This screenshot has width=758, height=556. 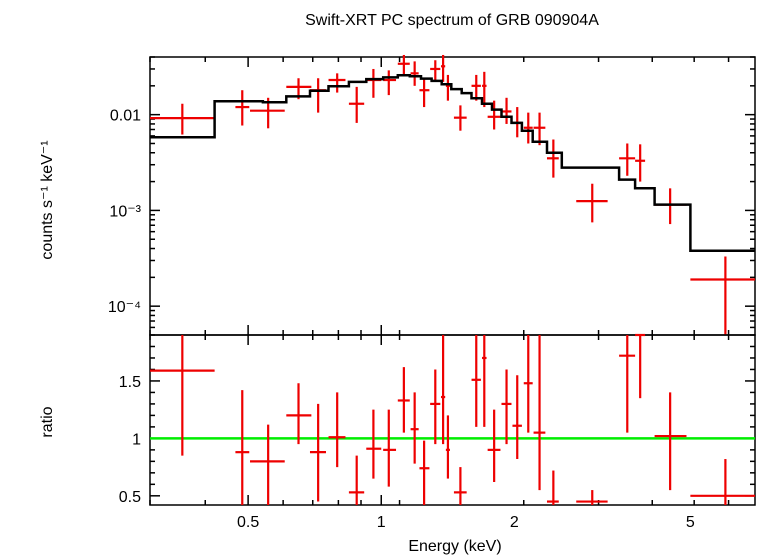 What do you see at coordinates (124, 307) in the screenshot?
I see `top-y-tick-label: 10⁻⁴` at bounding box center [124, 307].